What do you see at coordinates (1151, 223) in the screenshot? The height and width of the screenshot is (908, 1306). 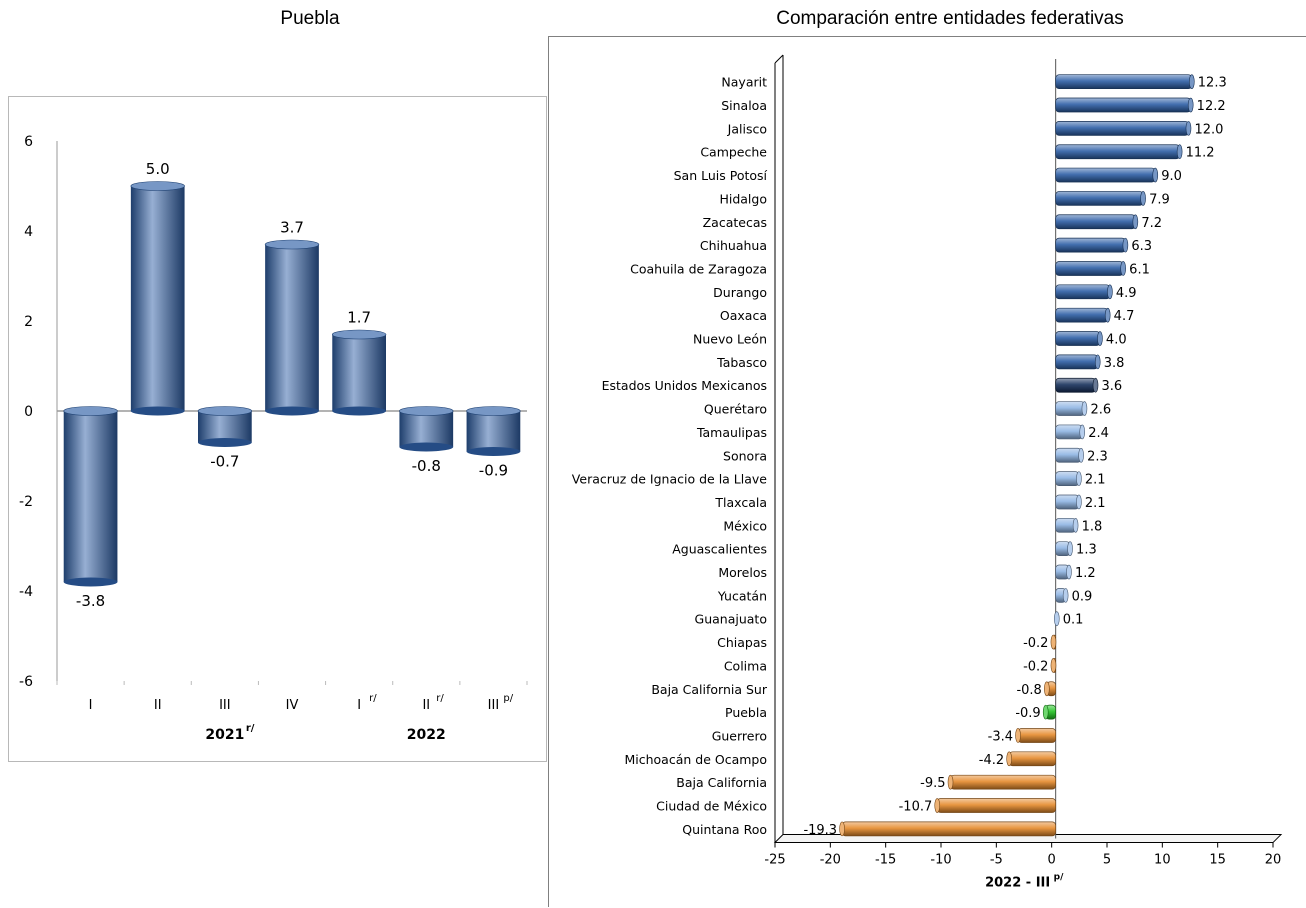 I see `state-value-label: 7.2` at bounding box center [1151, 223].